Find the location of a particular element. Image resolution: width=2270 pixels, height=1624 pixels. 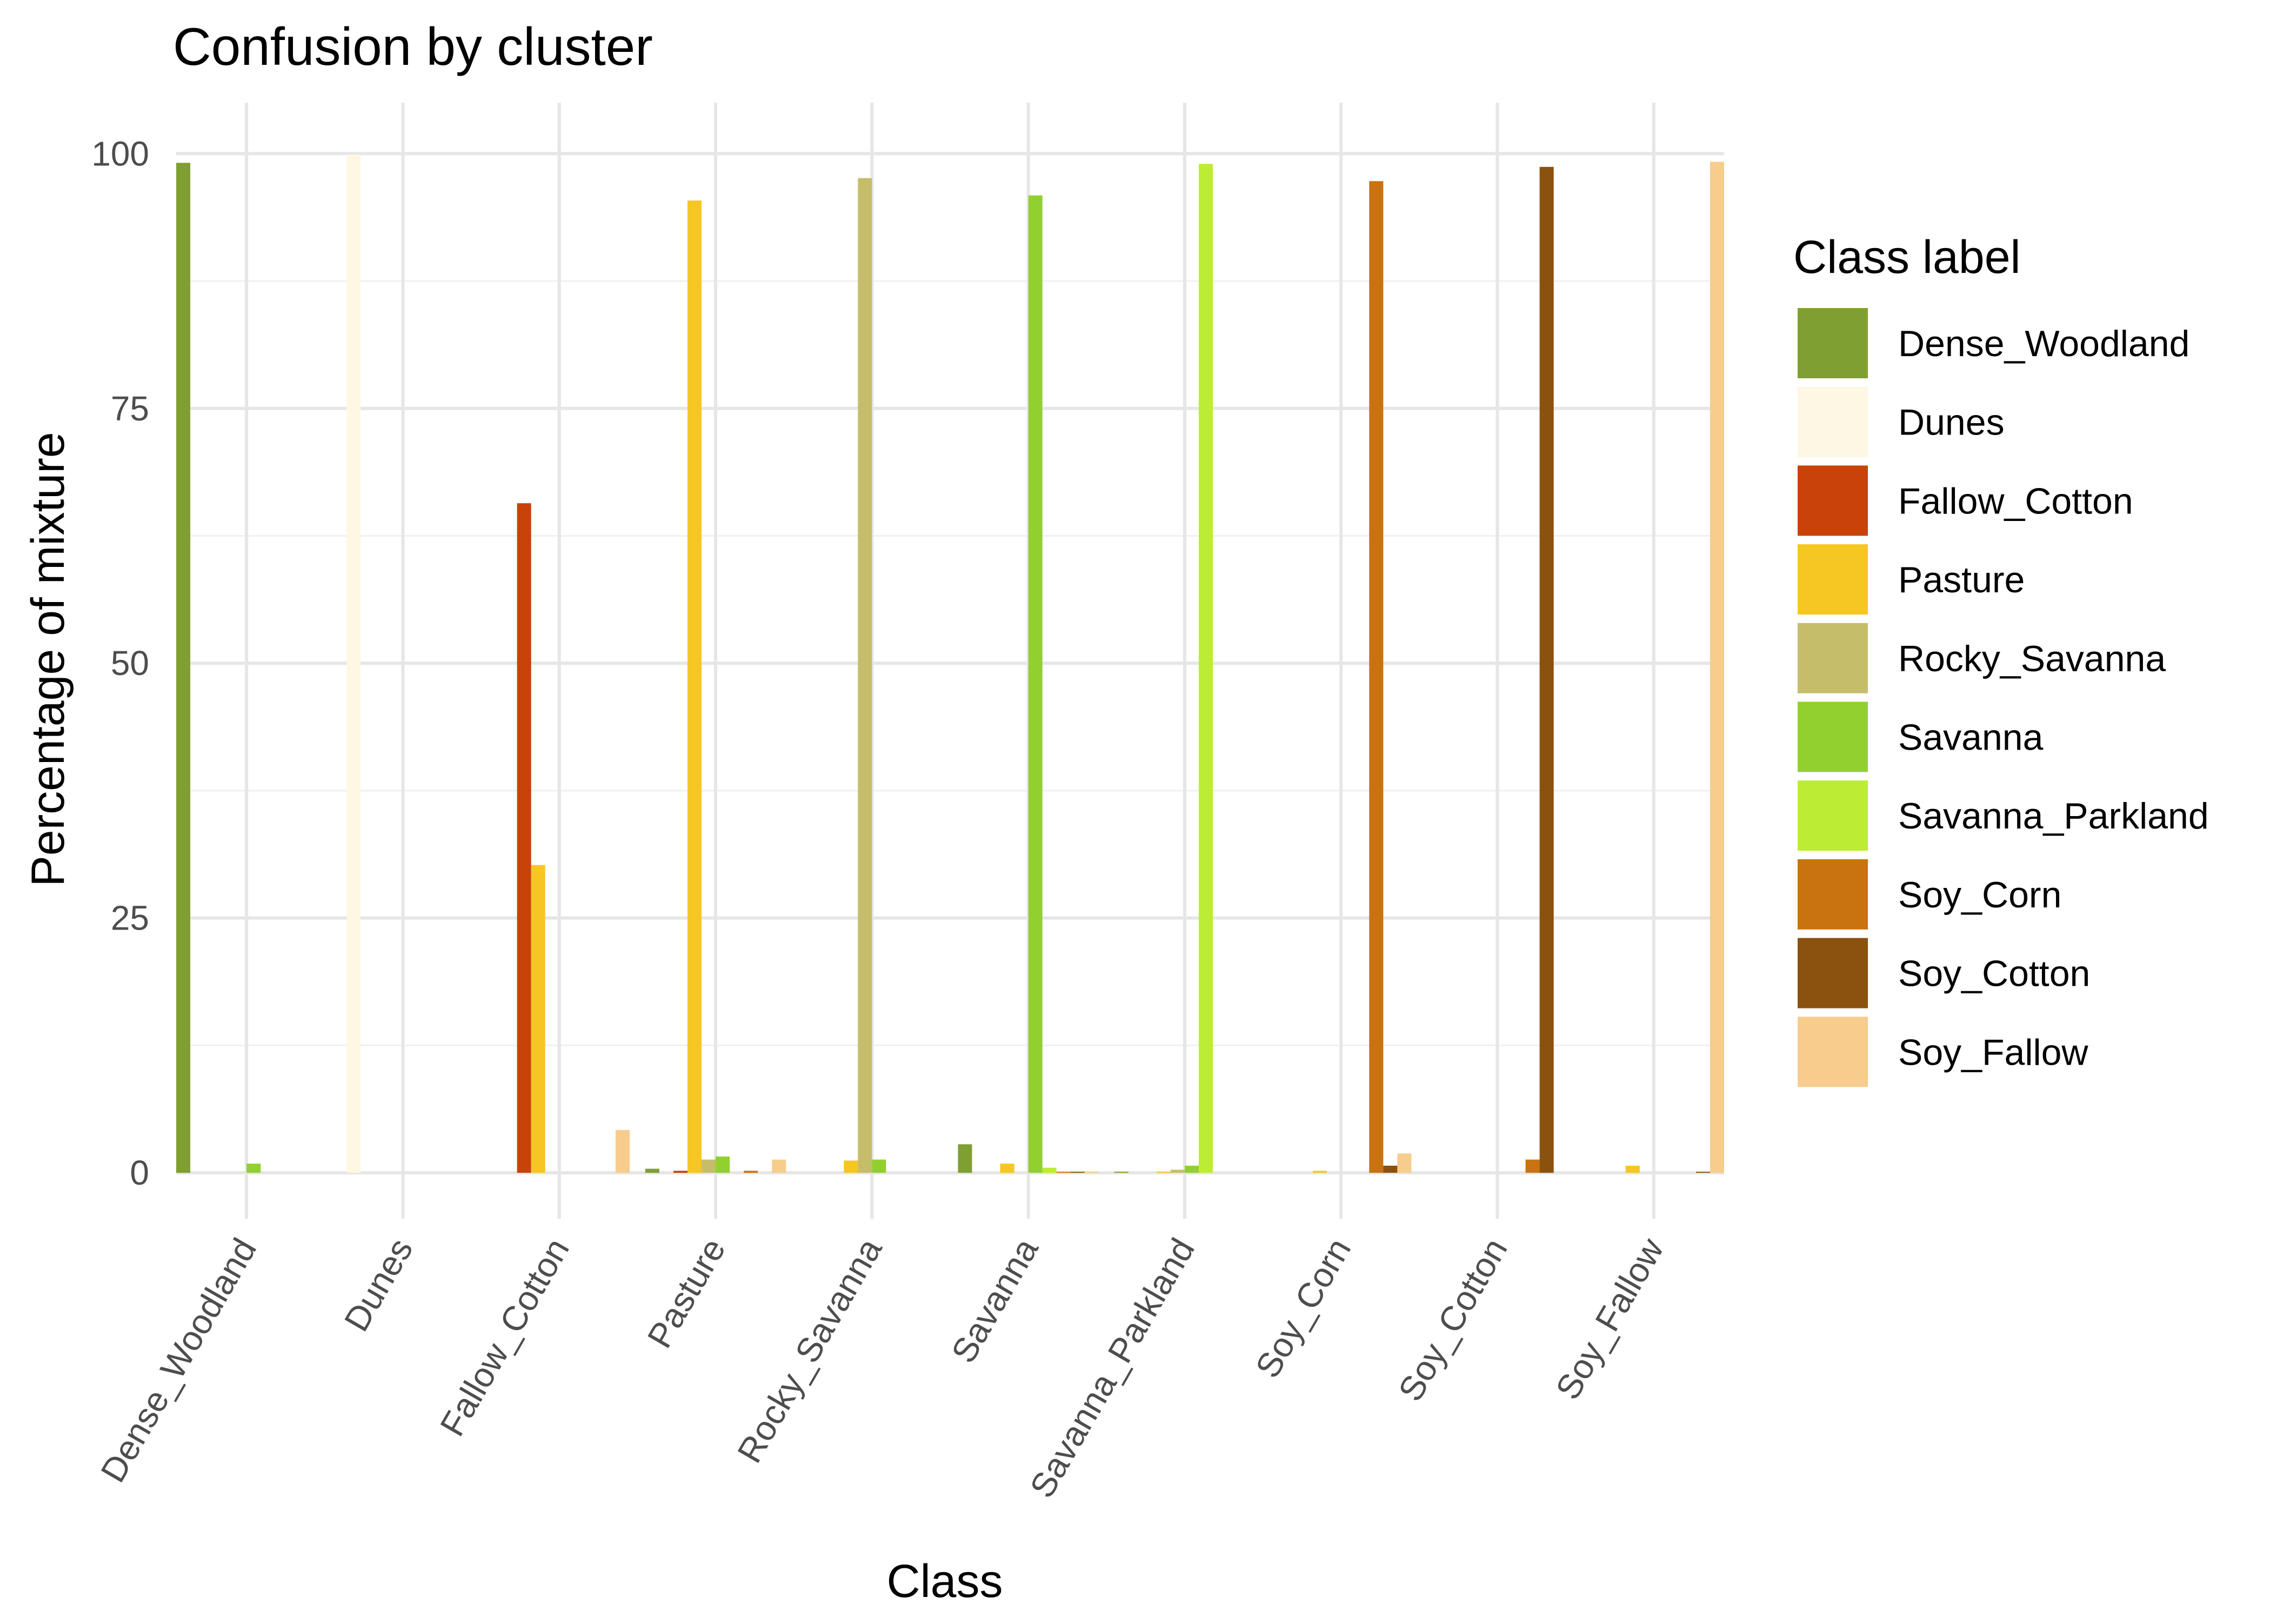

x-axis-title: Class is located at coordinates (944, 1581).